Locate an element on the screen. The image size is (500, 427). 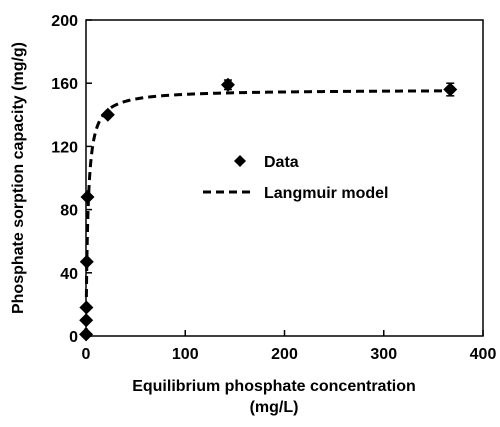
x-tick-label: 400 is located at coordinates (483, 354).